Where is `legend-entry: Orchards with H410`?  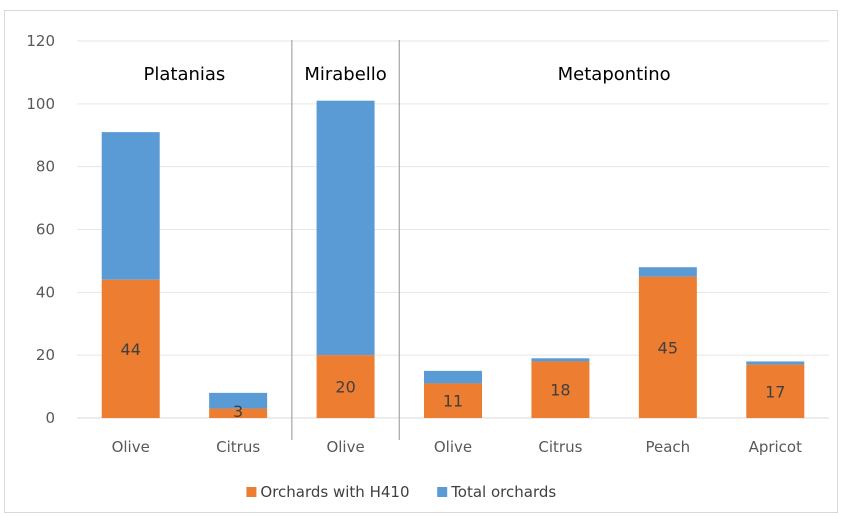 legend-entry: Orchards with H410 is located at coordinates (334, 492).